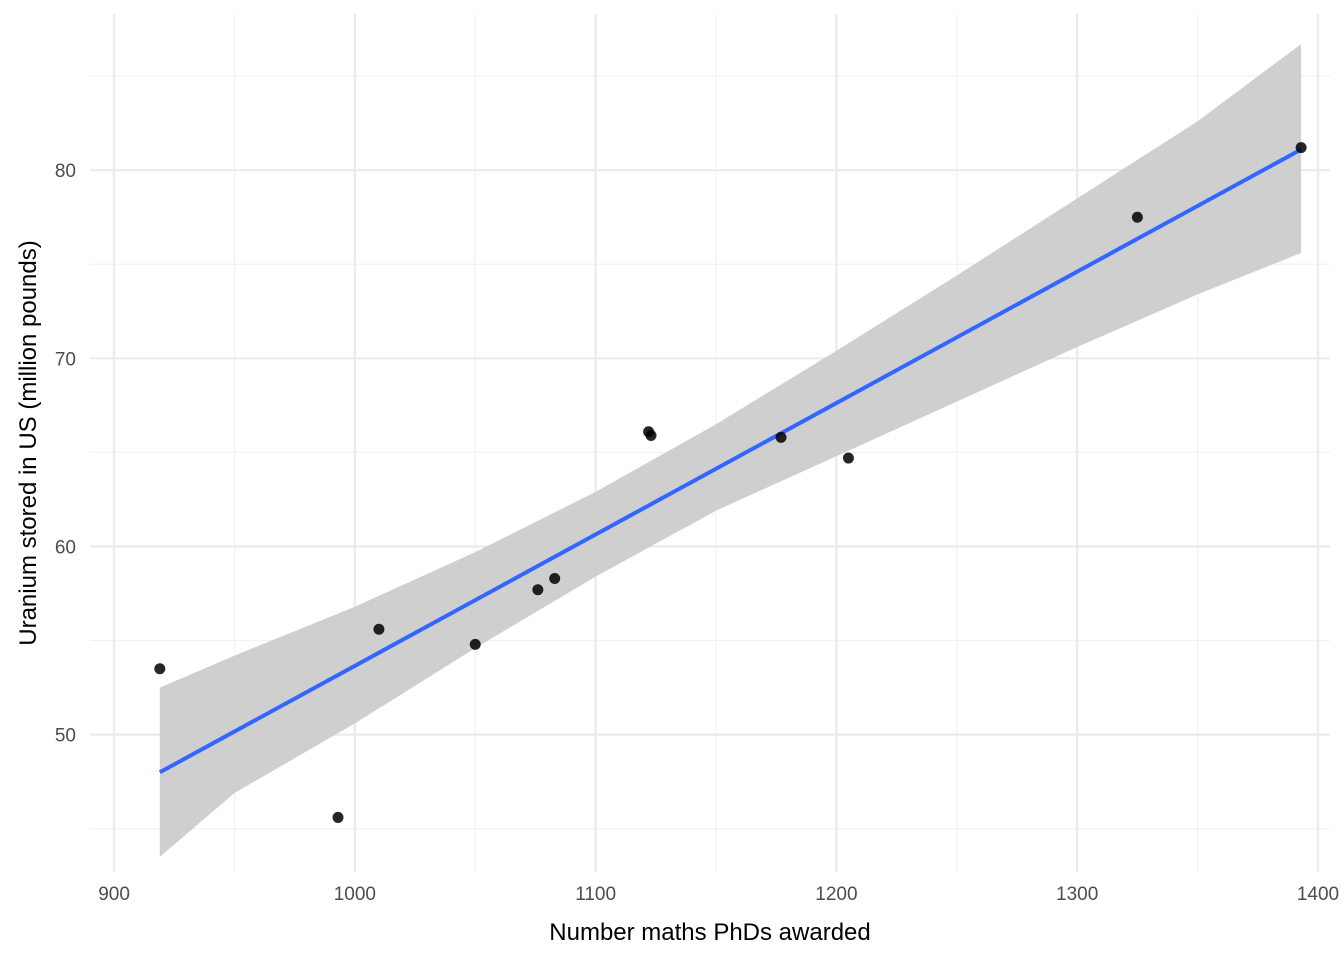  Describe the element at coordinates (114, 894) in the screenshot. I see `x-tick-label: 900` at that location.